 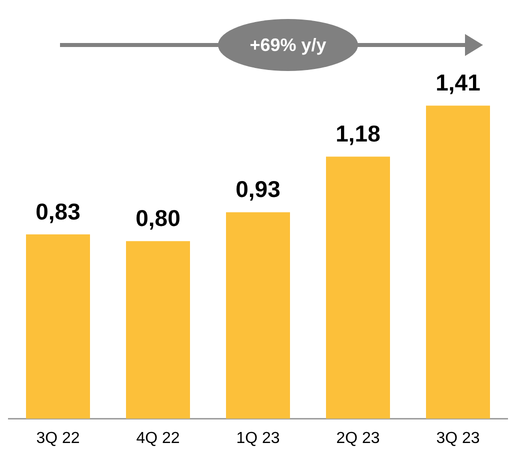 I want to click on data-label: 1,18, so click(x=358, y=133).